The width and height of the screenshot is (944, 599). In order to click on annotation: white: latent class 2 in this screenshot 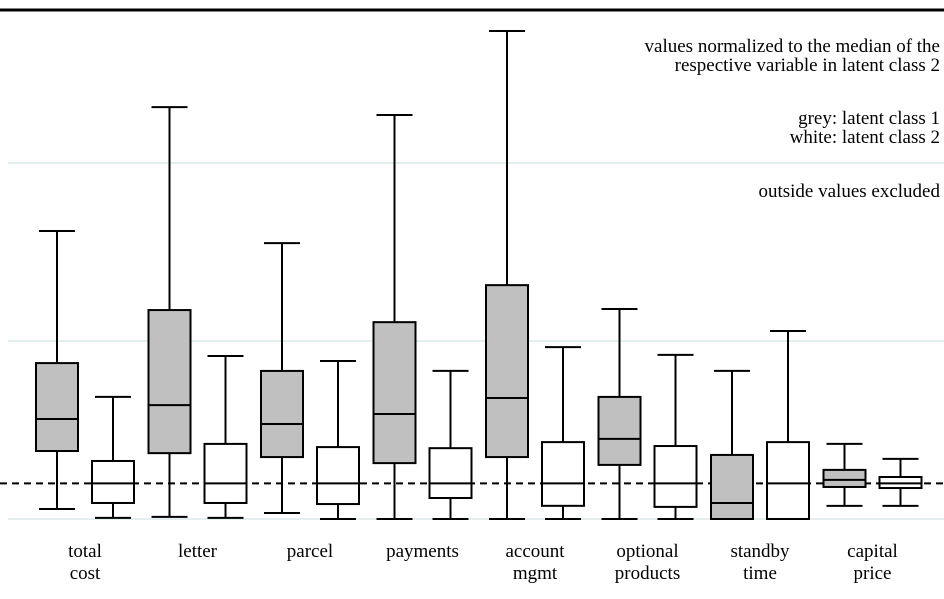, I will do `click(865, 137)`.